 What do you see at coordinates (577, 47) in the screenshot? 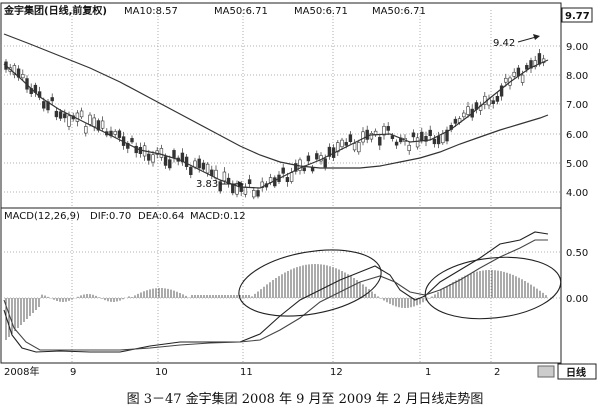
I see `price-tick: 9.00` at bounding box center [577, 47].